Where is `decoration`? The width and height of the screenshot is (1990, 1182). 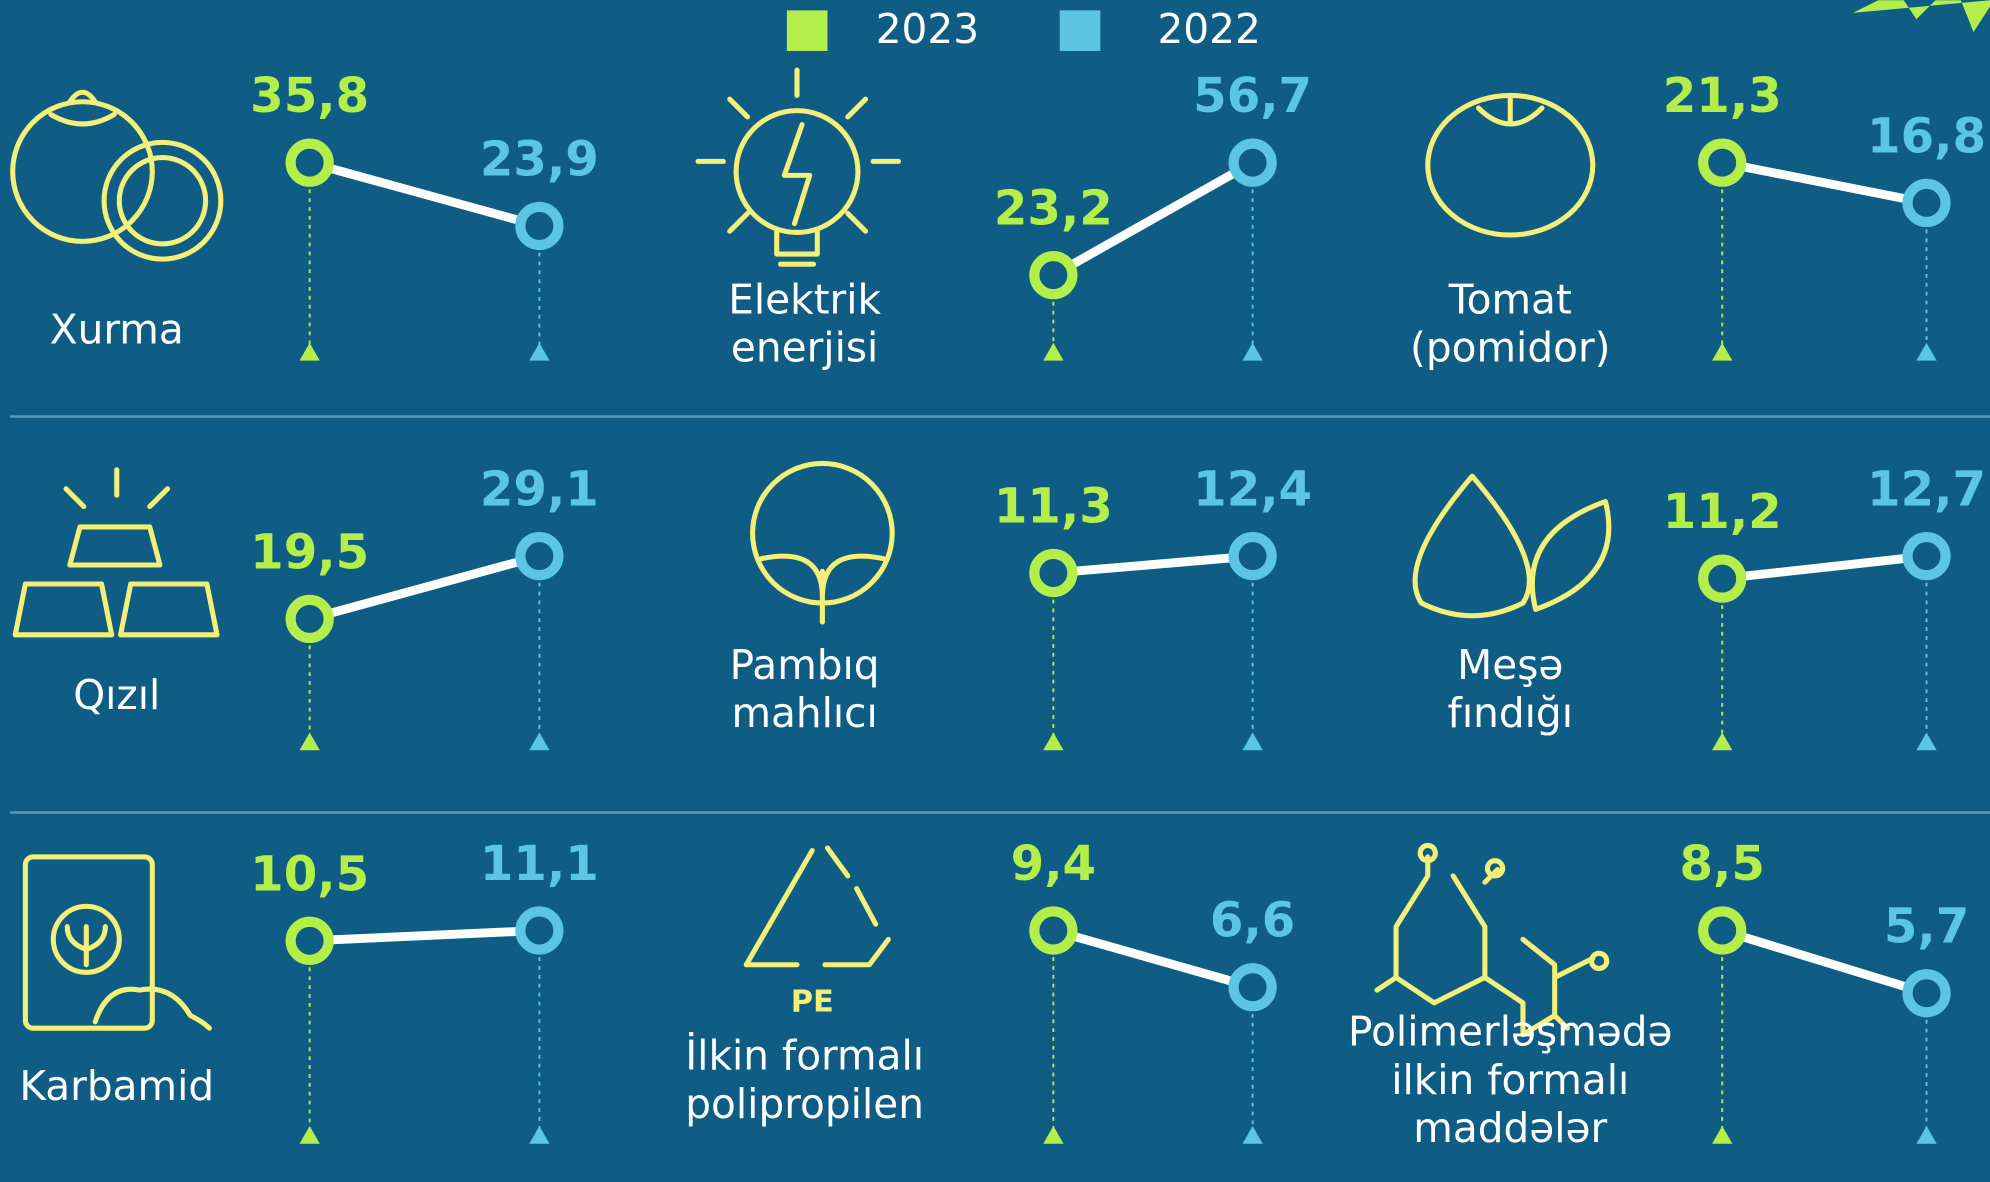 decoration is located at coordinates (1921, 16).